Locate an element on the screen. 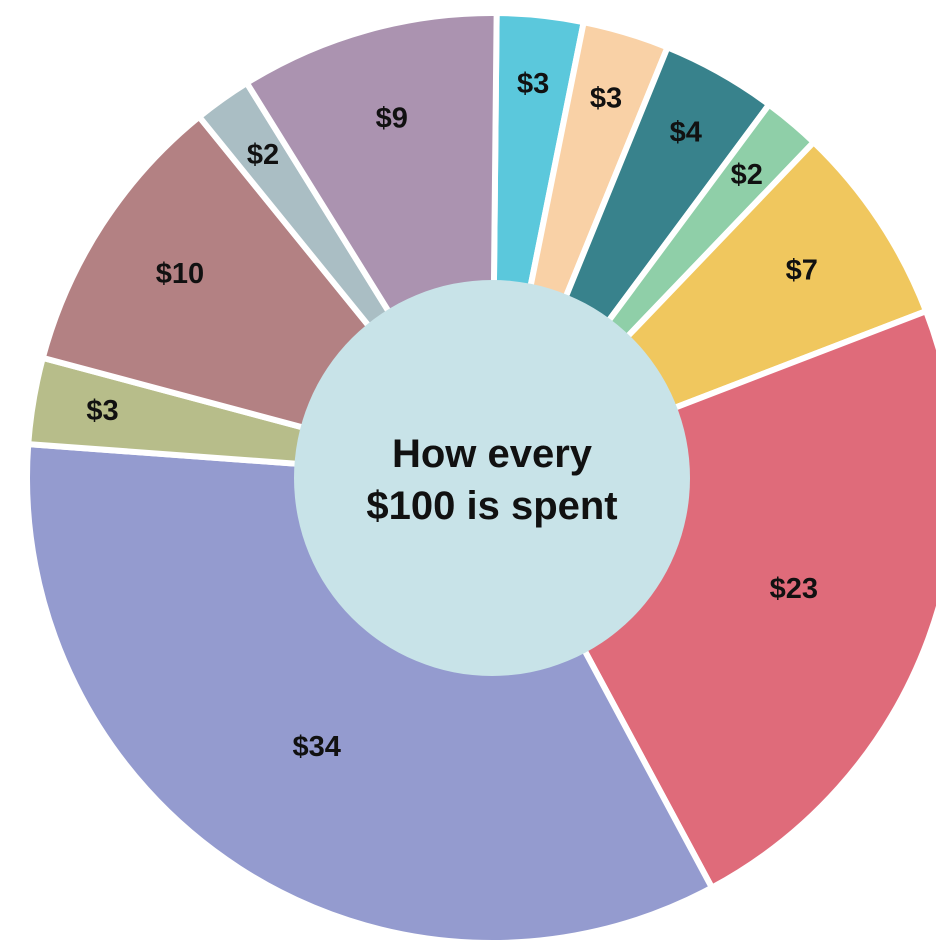 The width and height of the screenshot is (936, 944). data-label: $10 is located at coordinates (180, 274).